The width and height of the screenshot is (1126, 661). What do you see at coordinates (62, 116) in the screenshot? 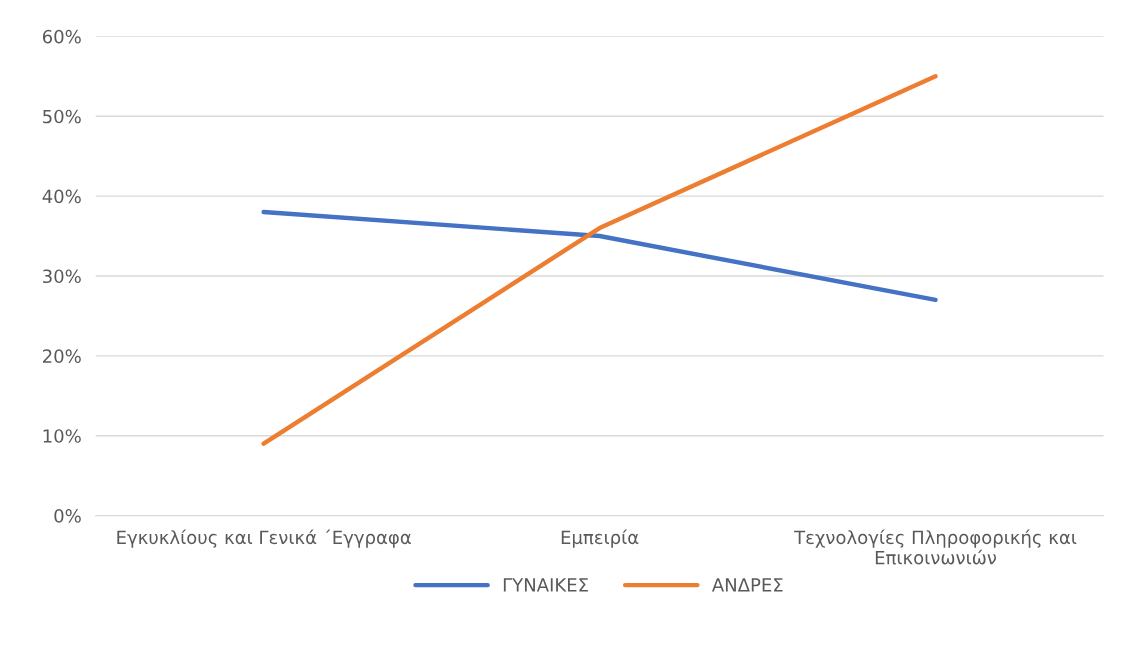
I see `y-tick-label: 50%` at bounding box center [62, 116].